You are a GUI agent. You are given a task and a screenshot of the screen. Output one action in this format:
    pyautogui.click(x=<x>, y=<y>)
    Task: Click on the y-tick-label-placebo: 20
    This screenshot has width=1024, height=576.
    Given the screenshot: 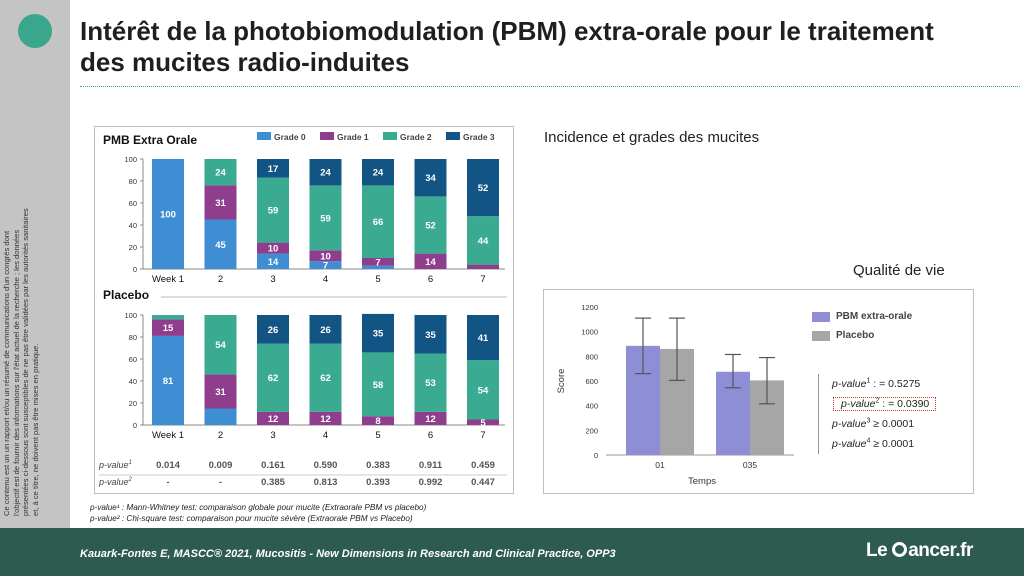 What is the action you would take?
    pyautogui.click(x=133, y=403)
    